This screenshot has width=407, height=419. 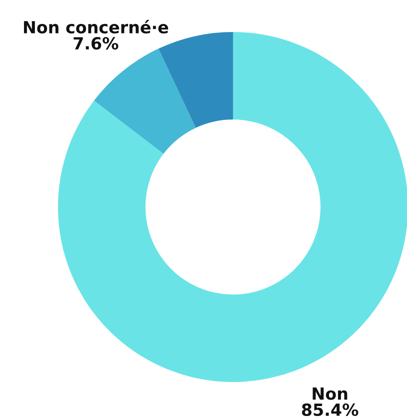 I want to click on slice-label: Non concerné·e, so click(x=96, y=27).